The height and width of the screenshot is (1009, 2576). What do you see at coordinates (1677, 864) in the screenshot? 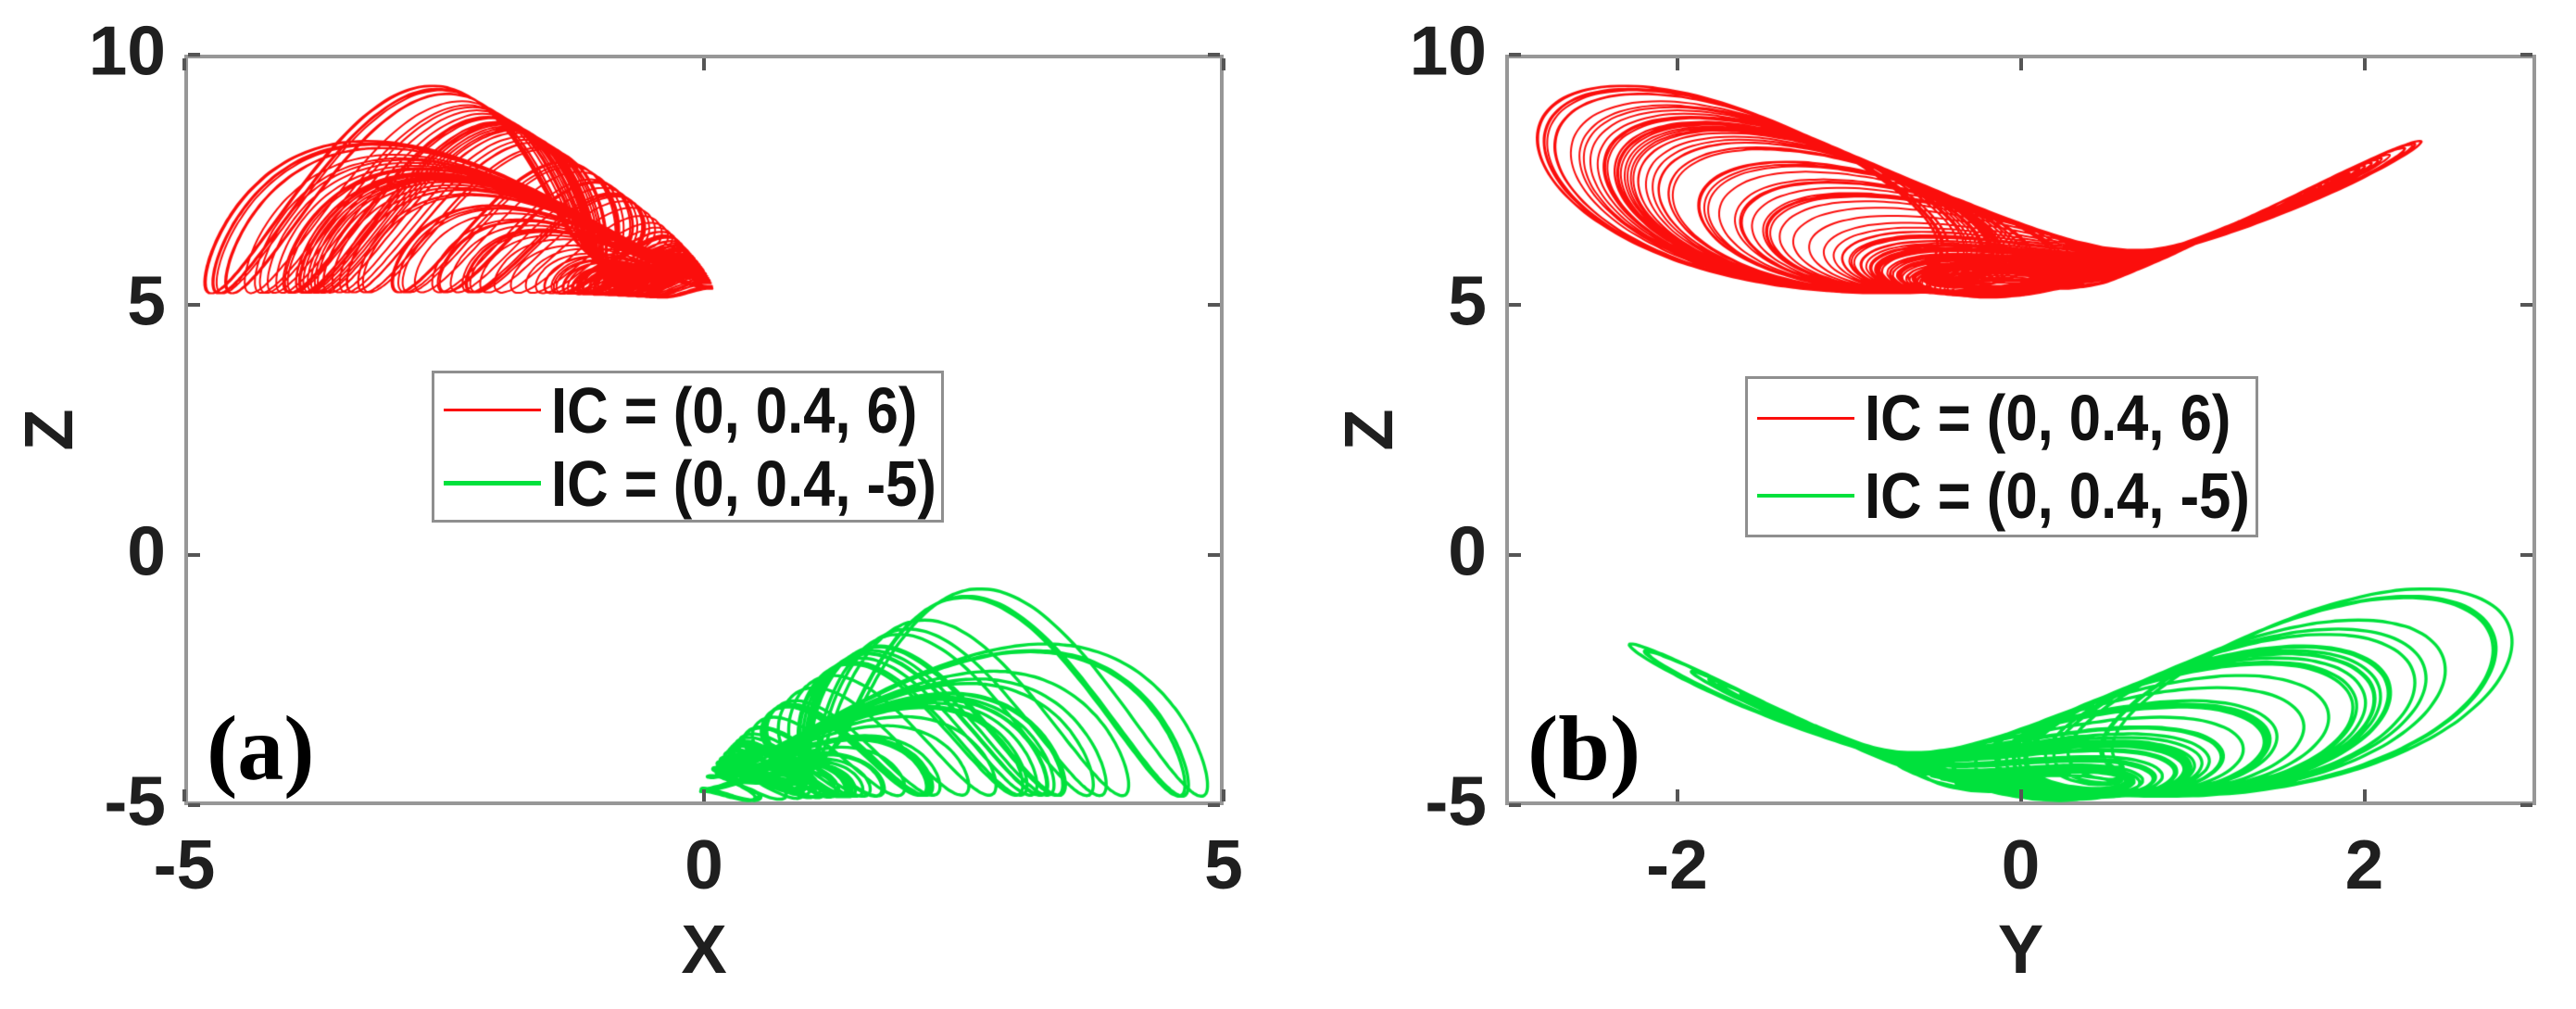
I see `x-tick-label: -2` at bounding box center [1677, 864].